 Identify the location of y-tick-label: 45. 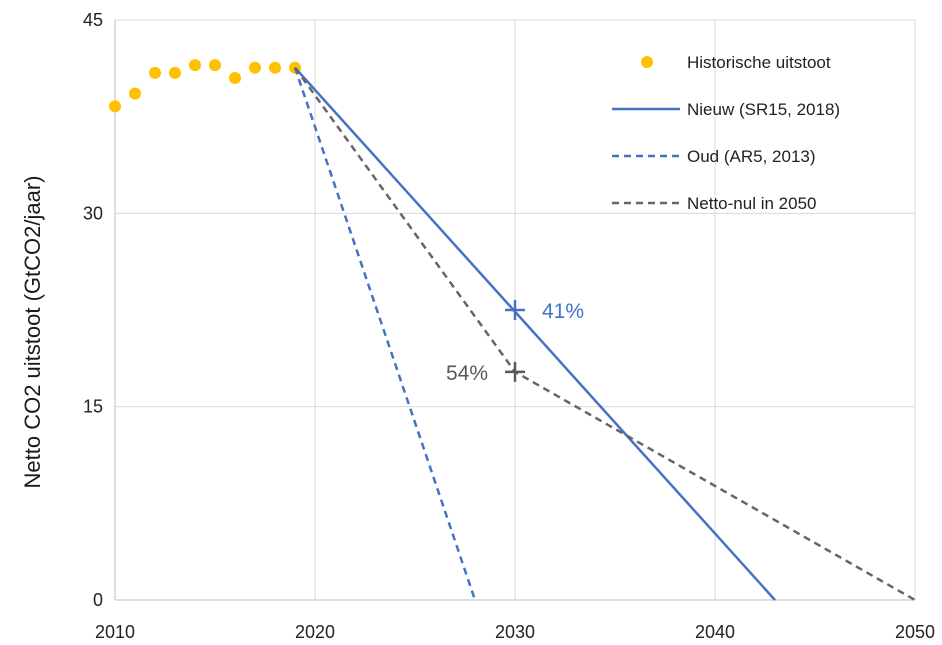
(93, 20).